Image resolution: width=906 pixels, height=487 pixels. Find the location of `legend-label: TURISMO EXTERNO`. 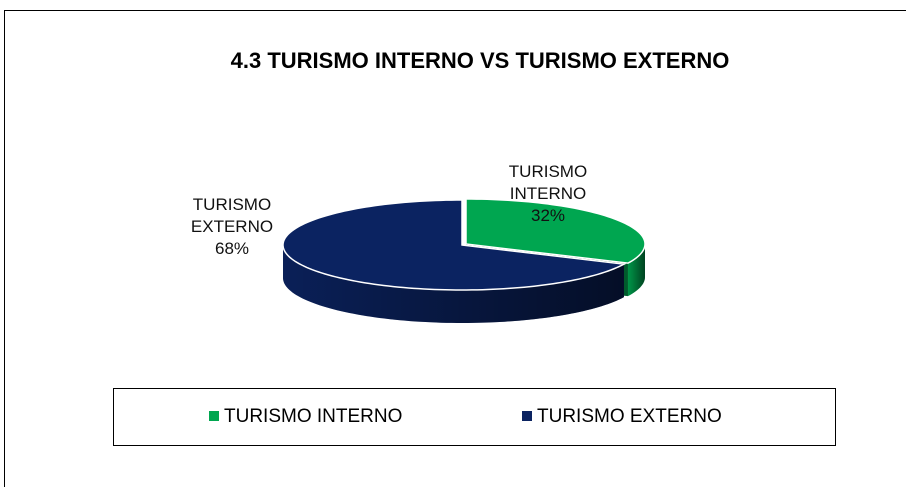

legend-label: TURISMO EXTERNO is located at coordinates (629, 416).